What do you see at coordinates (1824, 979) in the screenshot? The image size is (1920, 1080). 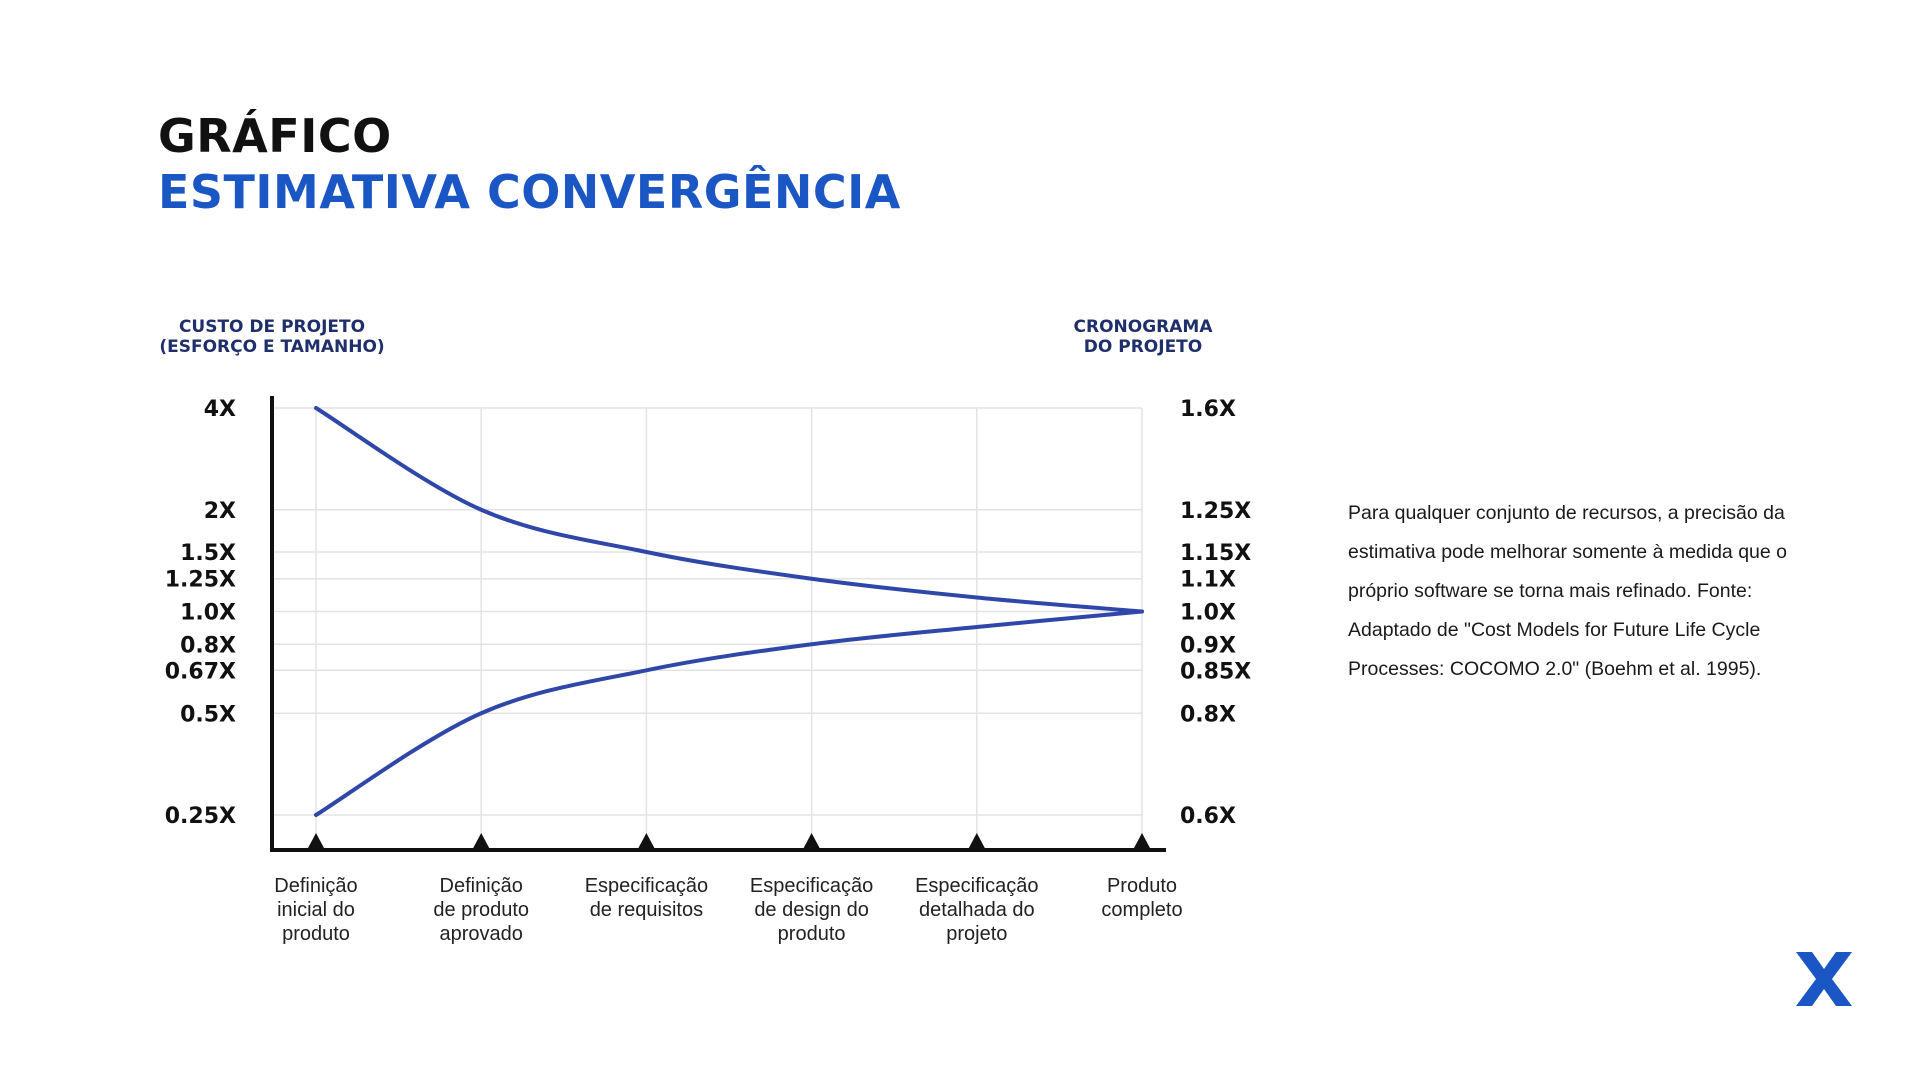 I see `x-logo-icon` at bounding box center [1824, 979].